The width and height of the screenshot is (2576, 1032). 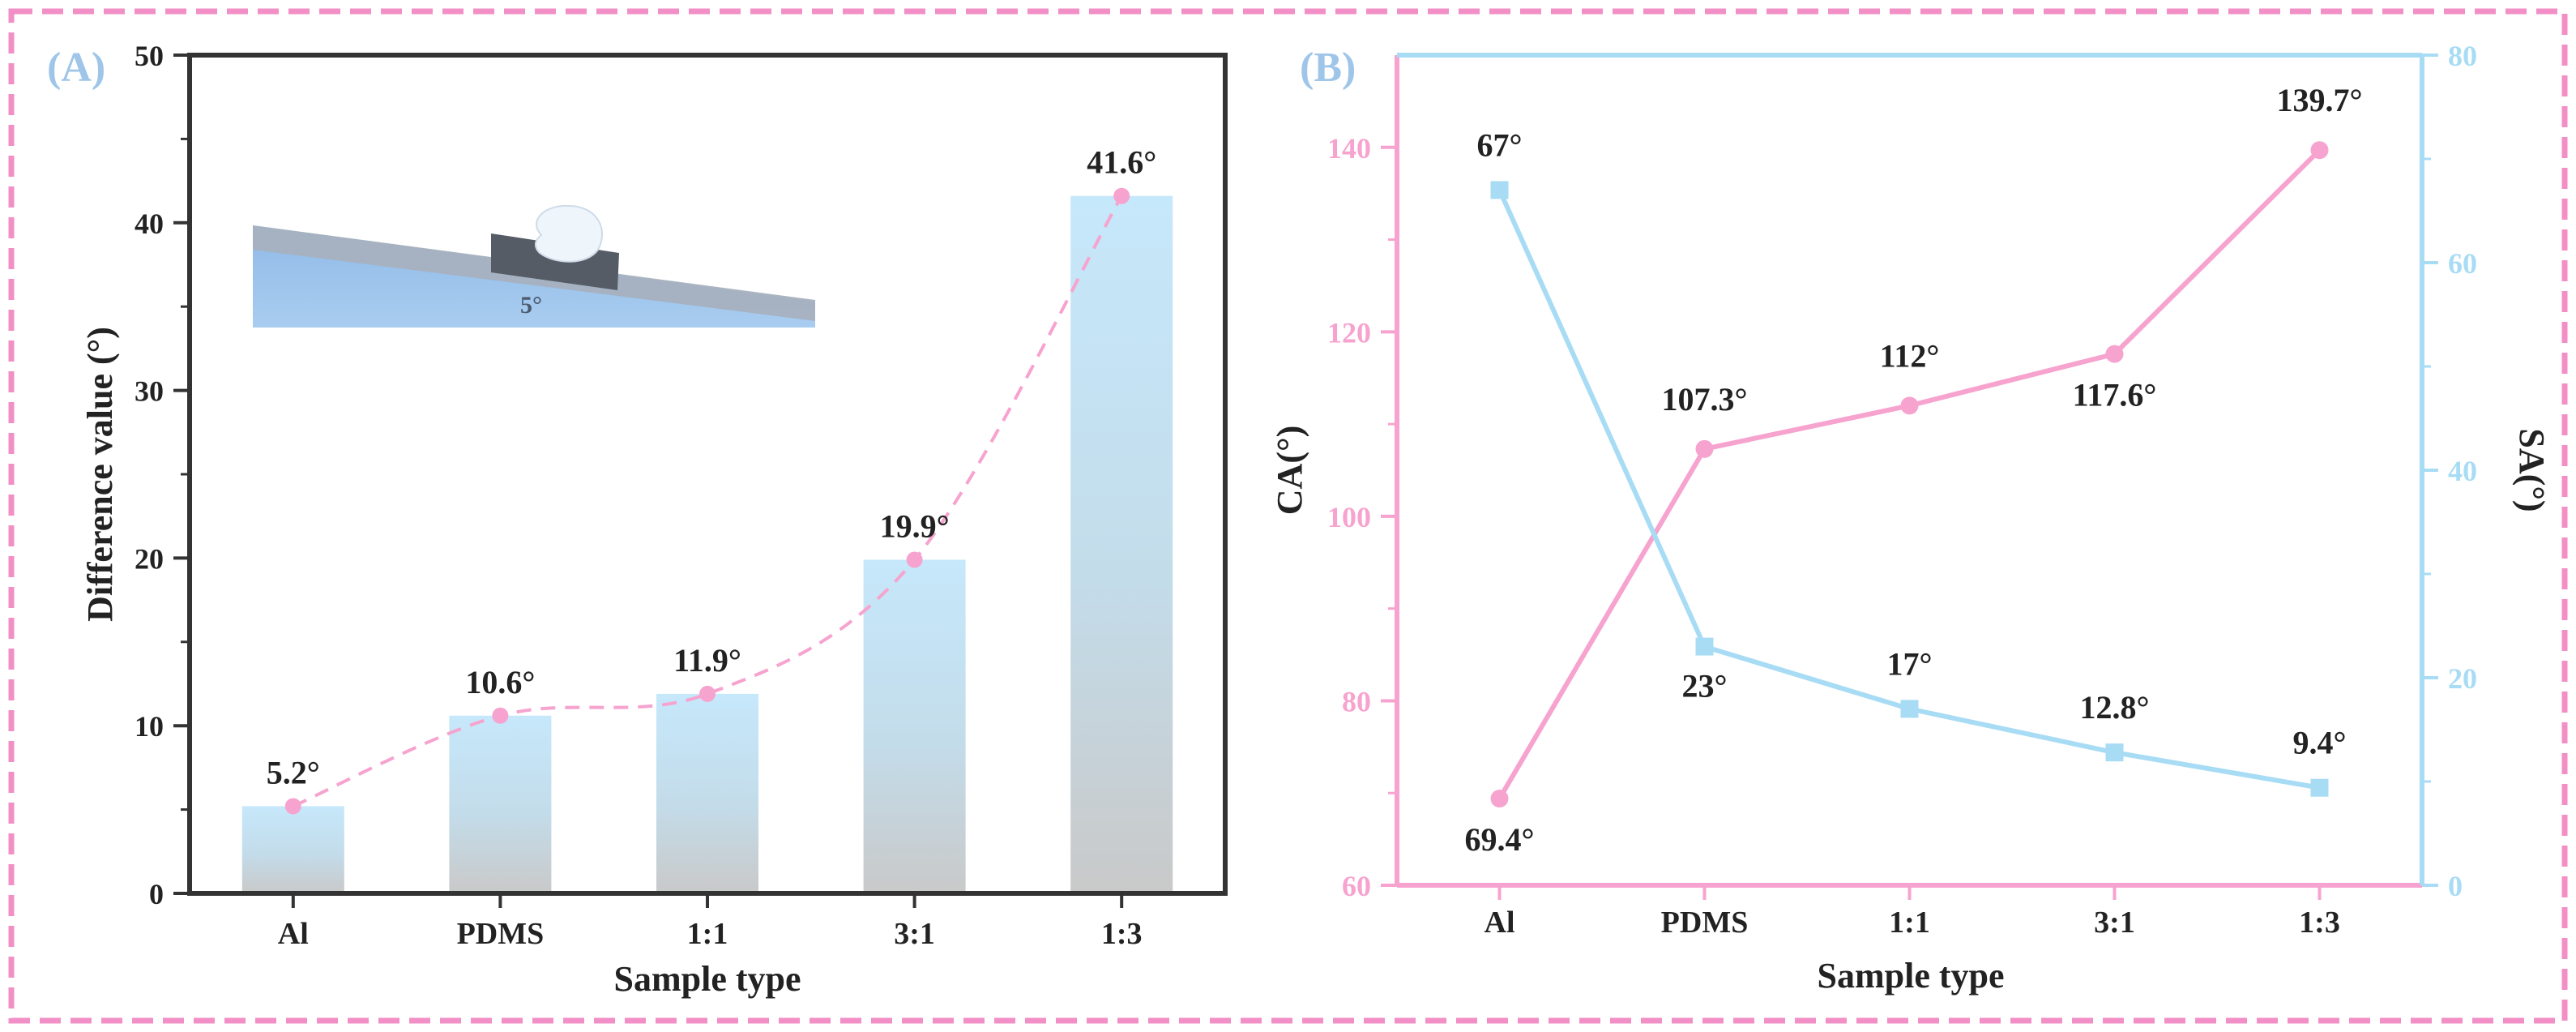 What do you see at coordinates (2455, 886) in the screenshot?
I see `right-y-tick-label: 0` at bounding box center [2455, 886].